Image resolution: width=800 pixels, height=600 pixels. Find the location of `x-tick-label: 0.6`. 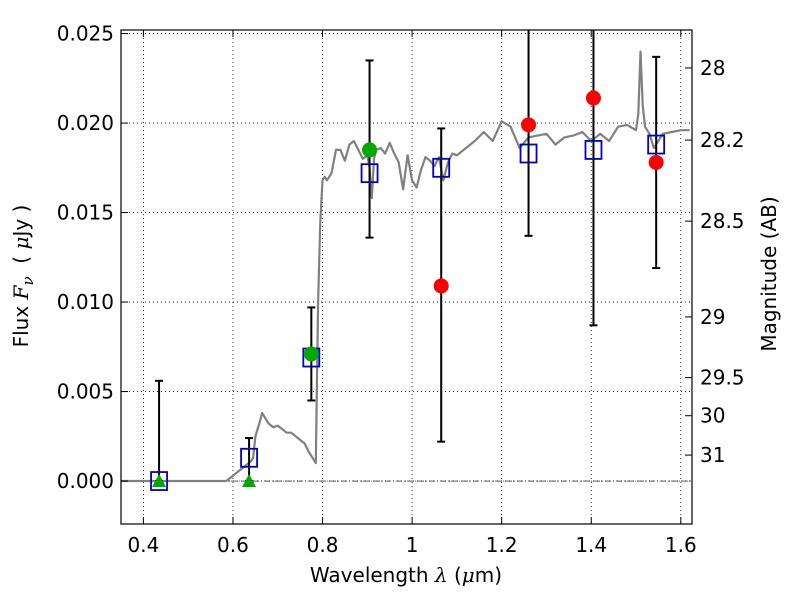

x-tick-label: 0.6 is located at coordinates (233, 545).